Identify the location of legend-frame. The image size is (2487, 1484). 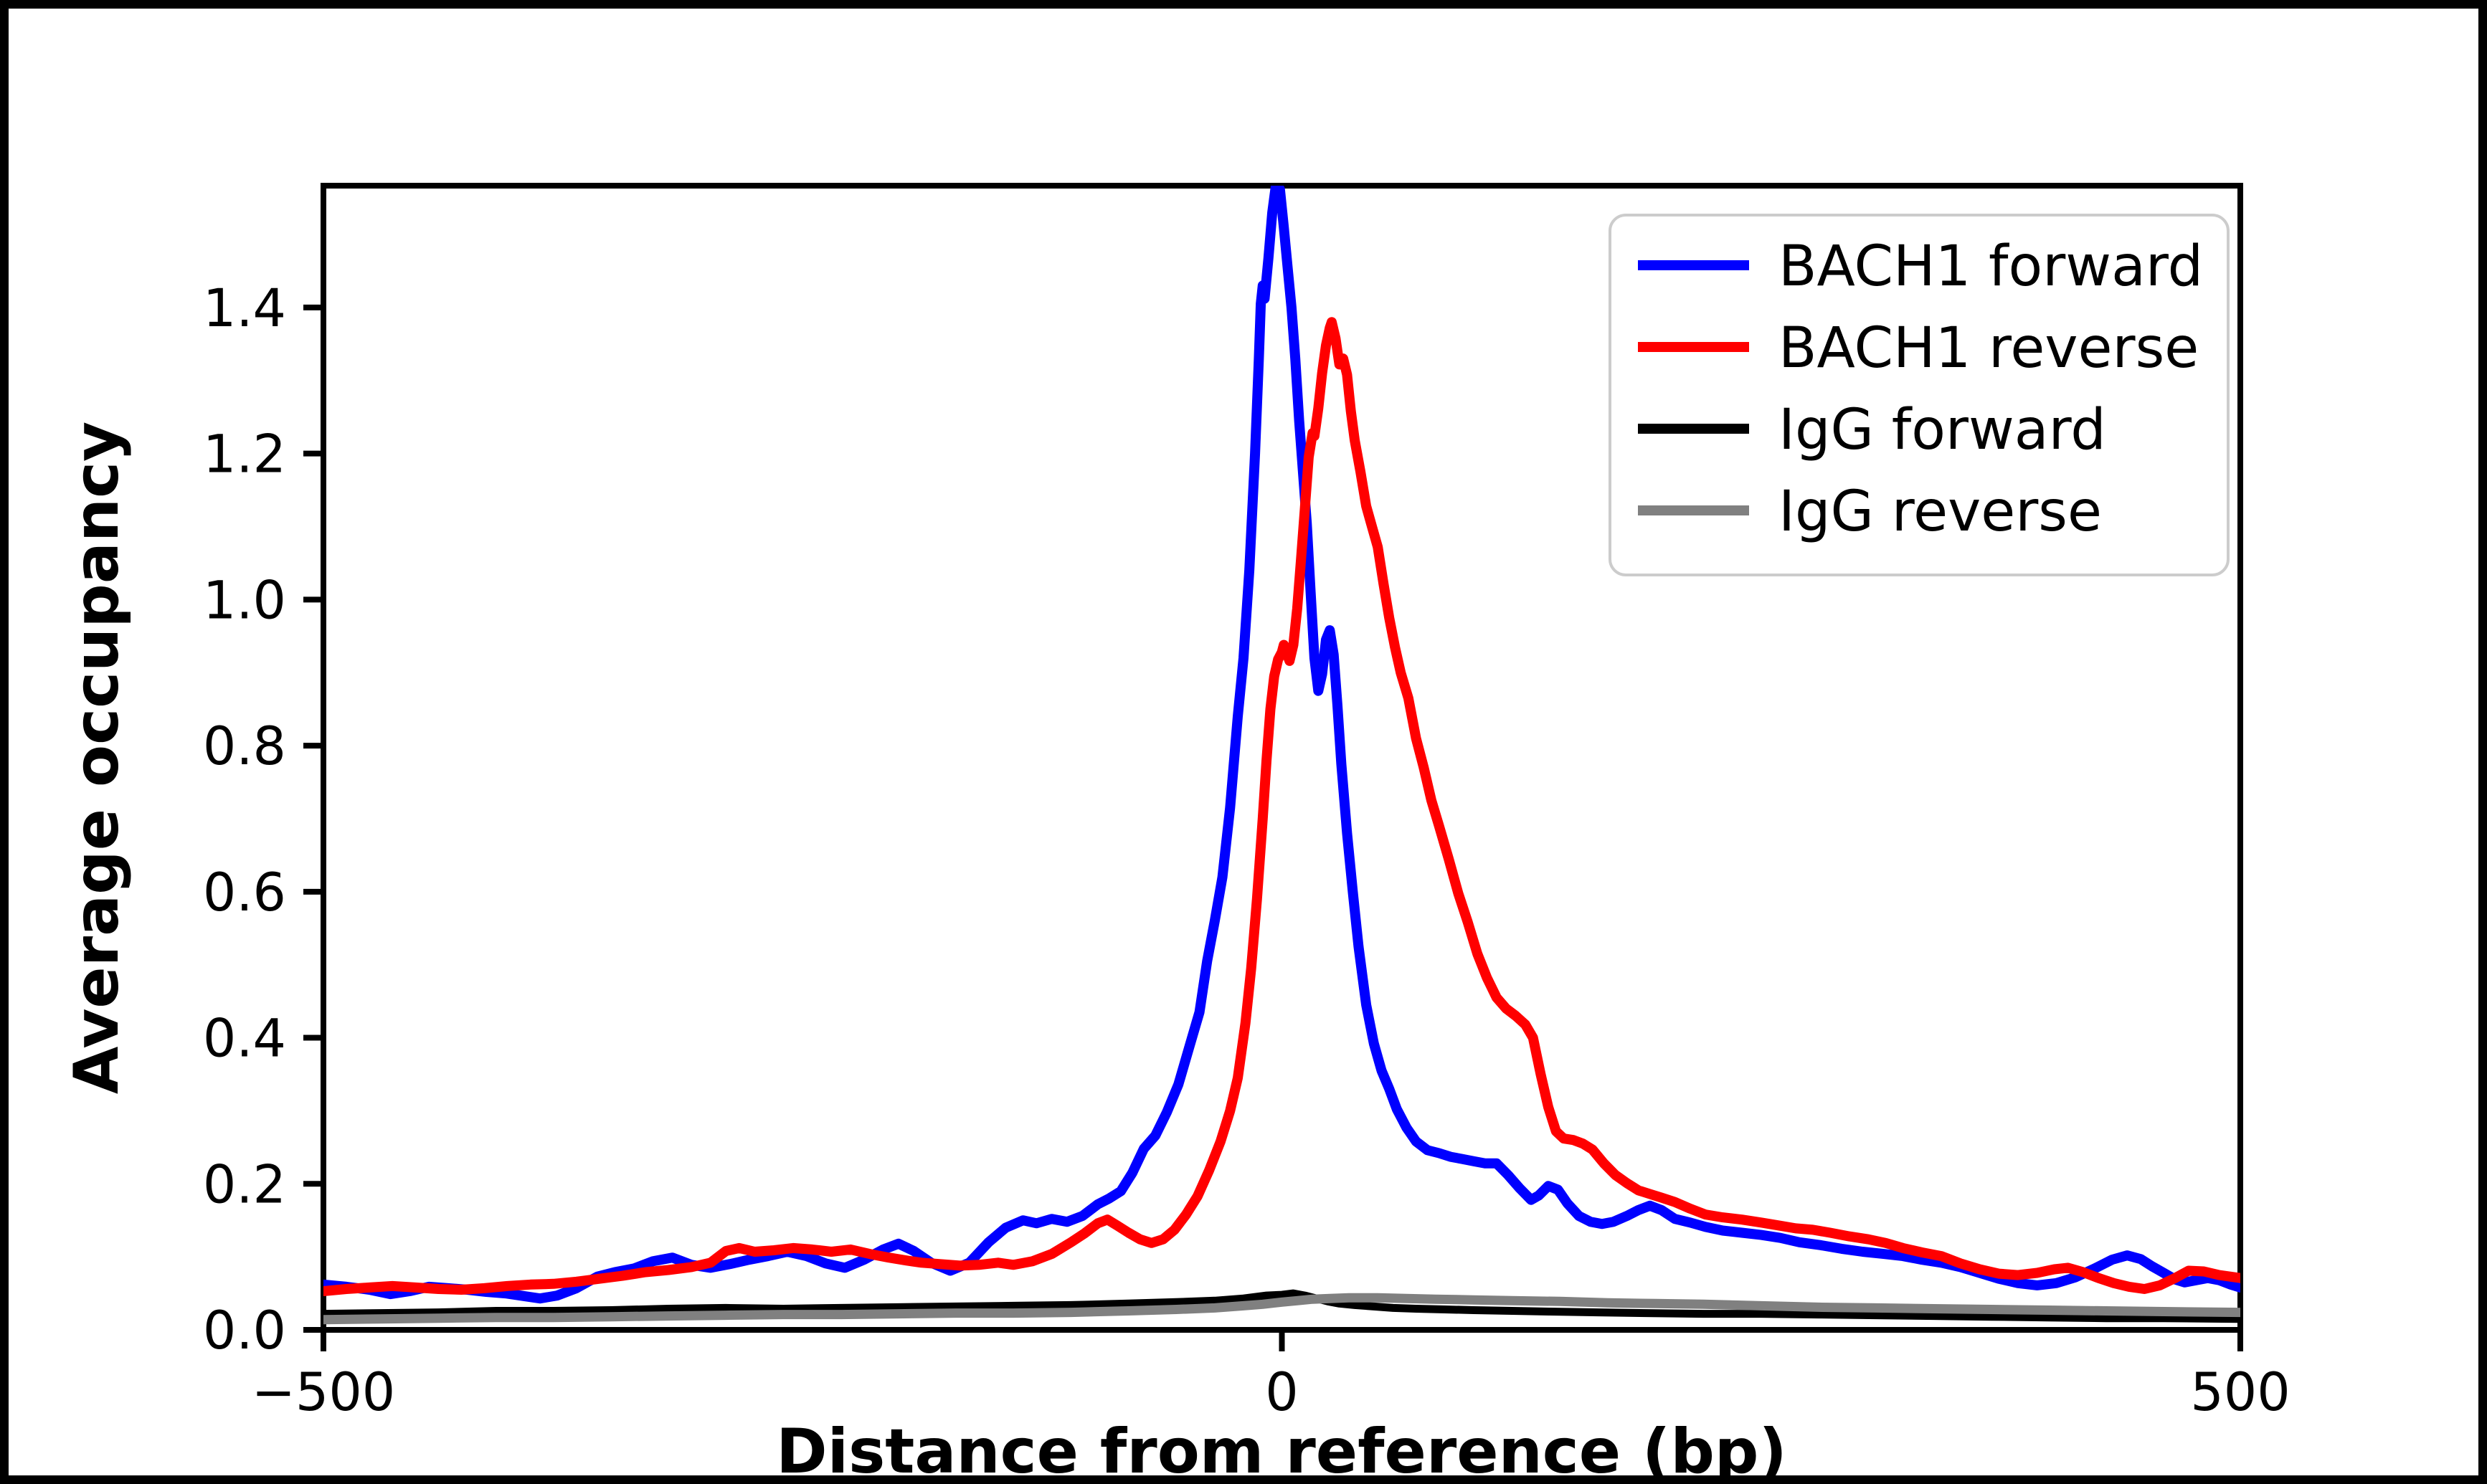
(1920, 395).